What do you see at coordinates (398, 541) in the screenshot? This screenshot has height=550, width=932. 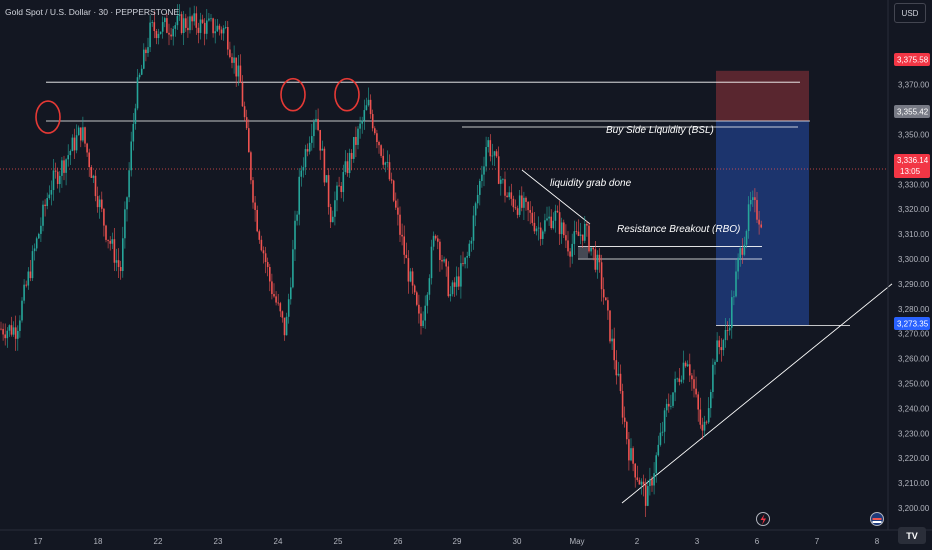 I see `time-tick-label: 26` at bounding box center [398, 541].